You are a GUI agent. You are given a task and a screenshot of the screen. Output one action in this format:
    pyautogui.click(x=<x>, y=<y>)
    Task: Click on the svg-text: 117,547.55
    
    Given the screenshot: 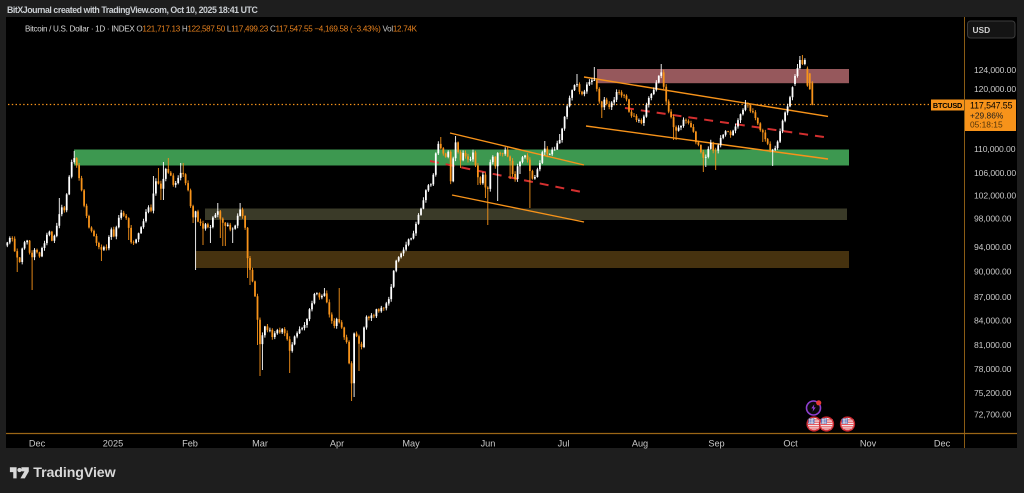 What is the action you would take?
    pyautogui.click(x=991, y=106)
    